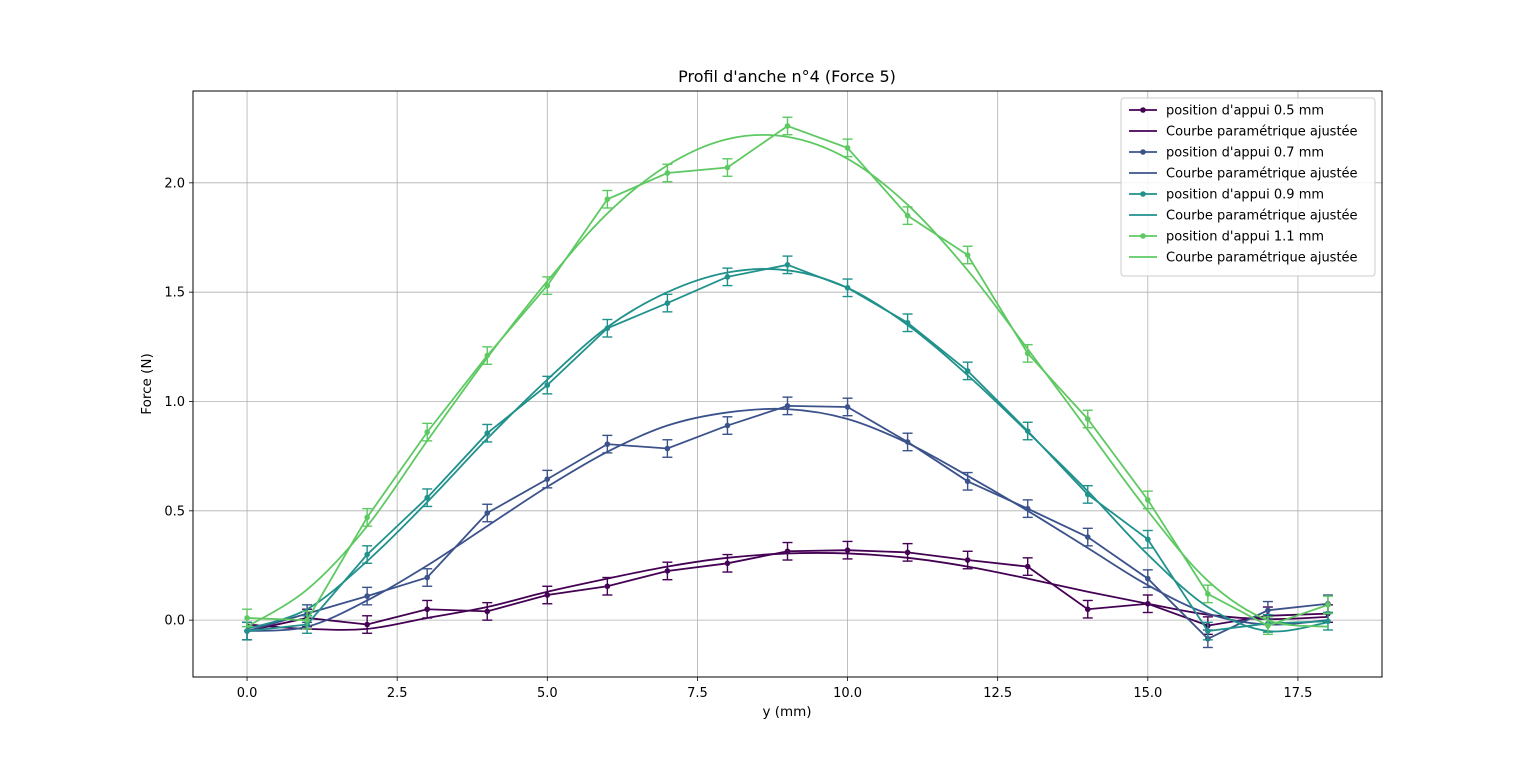  What do you see at coordinates (174, 621) in the screenshot?
I see `y-tick-label: 0.0` at bounding box center [174, 621].